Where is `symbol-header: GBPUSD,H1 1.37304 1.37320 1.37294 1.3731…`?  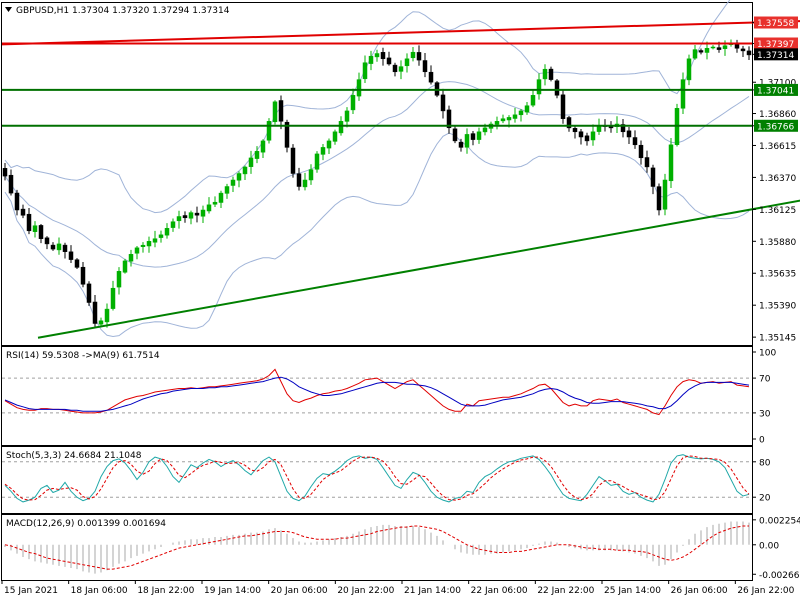 symbol-header: GBPUSD,H1 1.37304 1.37320 1.37294 1.3731… is located at coordinates (123, 11).